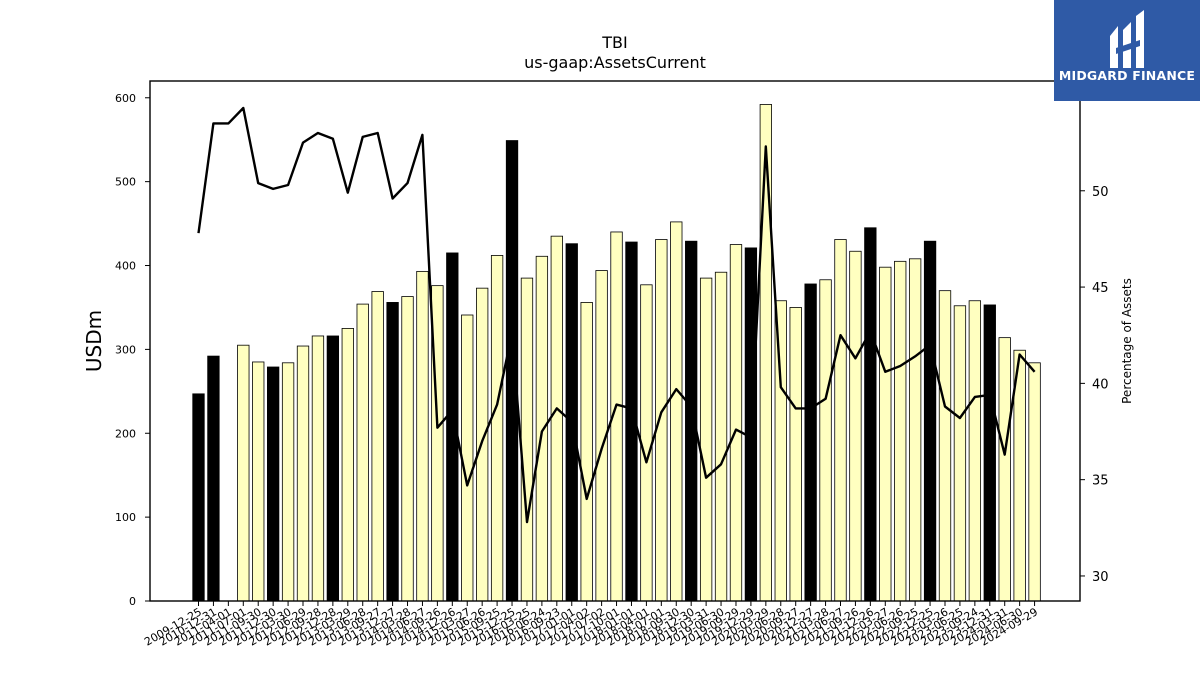 Image resolution: width=1200 pixels, height=675 pixels. What do you see at coordinates (1100, 384) in the screenshot?
I see `y2-tick-label: 40` at bounding box center [1100, 384].